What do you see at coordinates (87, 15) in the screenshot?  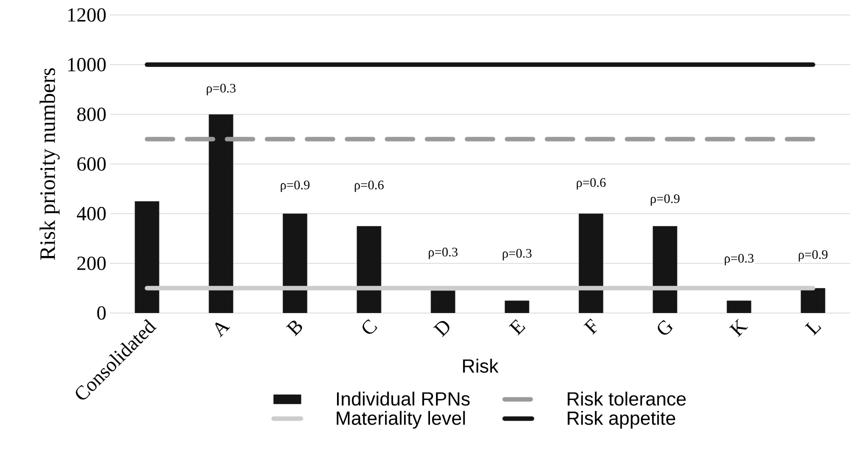 I see `y-tick-label: 1200` at bounding box center [87, 15].